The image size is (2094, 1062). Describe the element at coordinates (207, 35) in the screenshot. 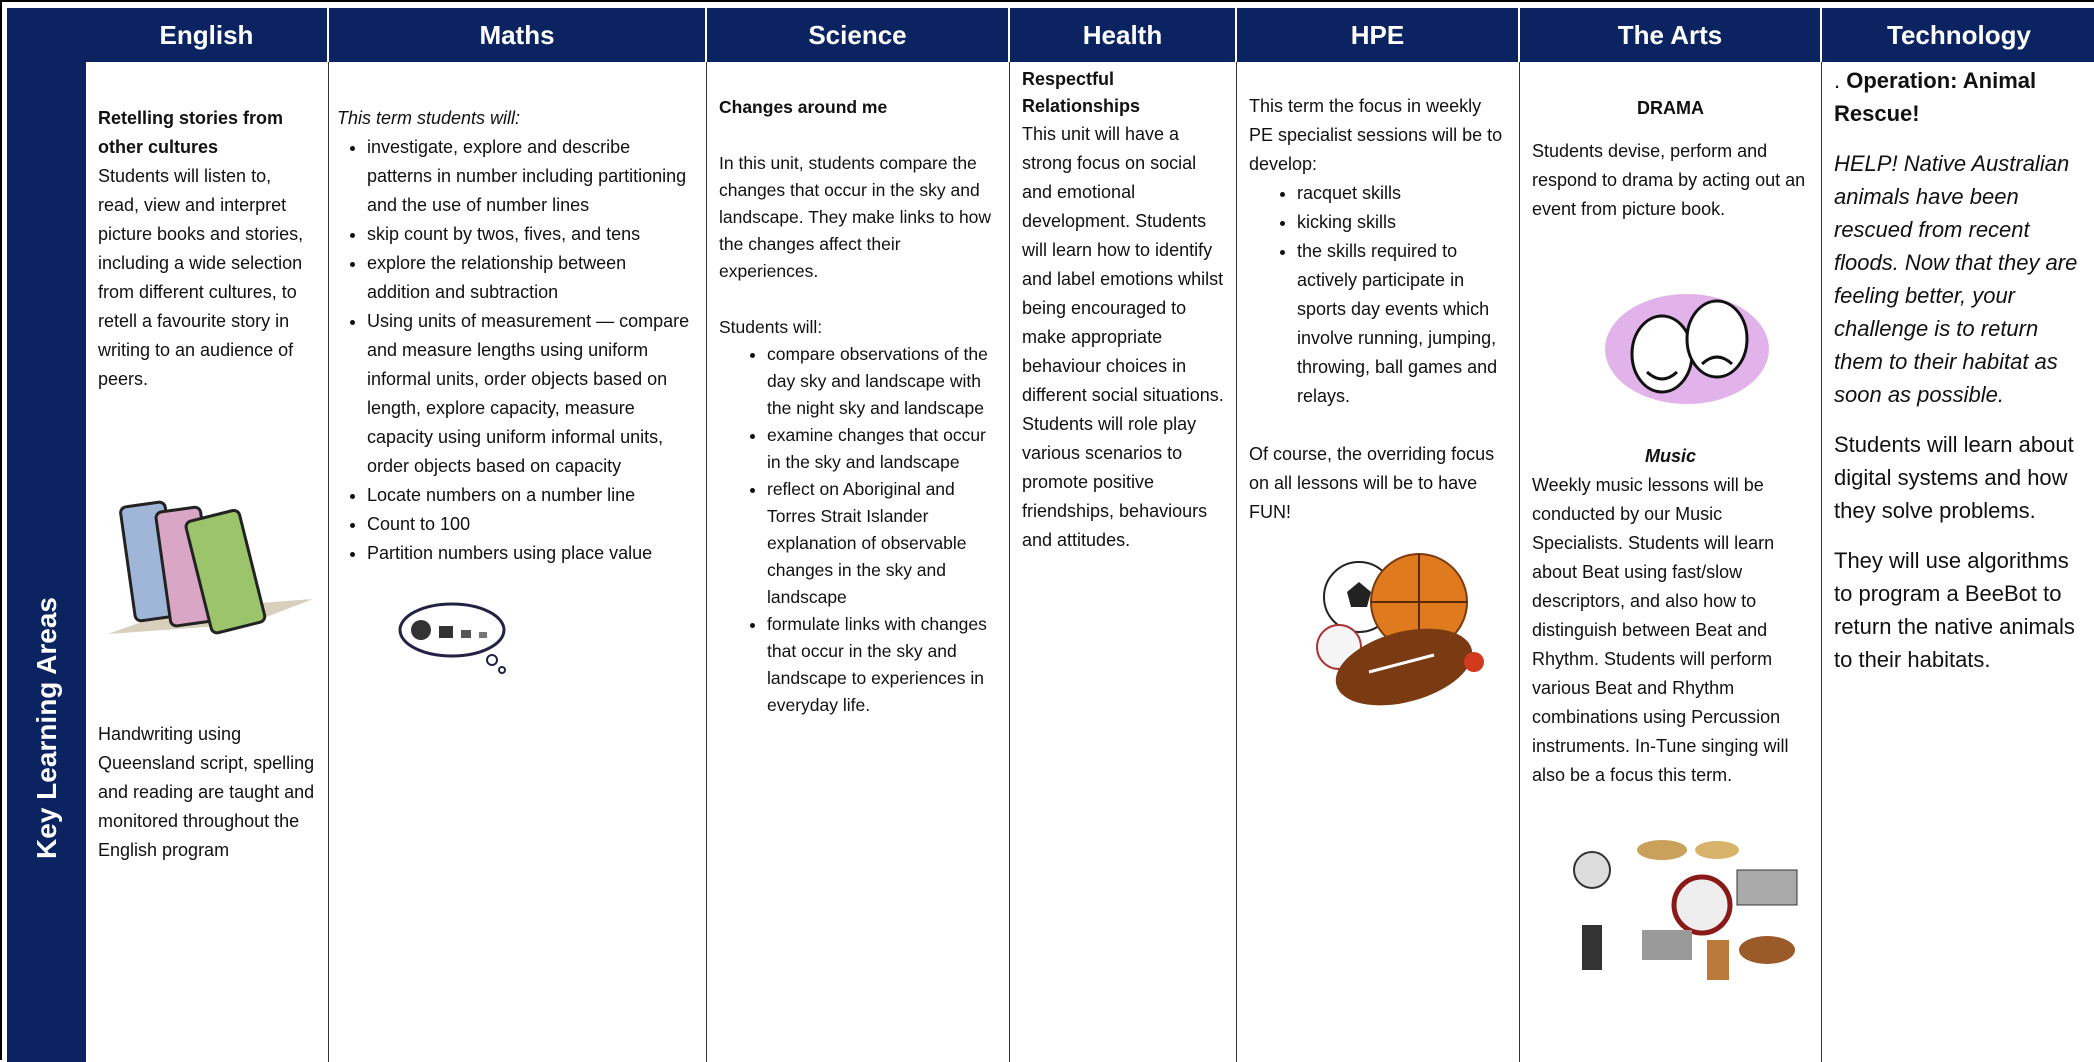

I see `column-heading: English` at that location.